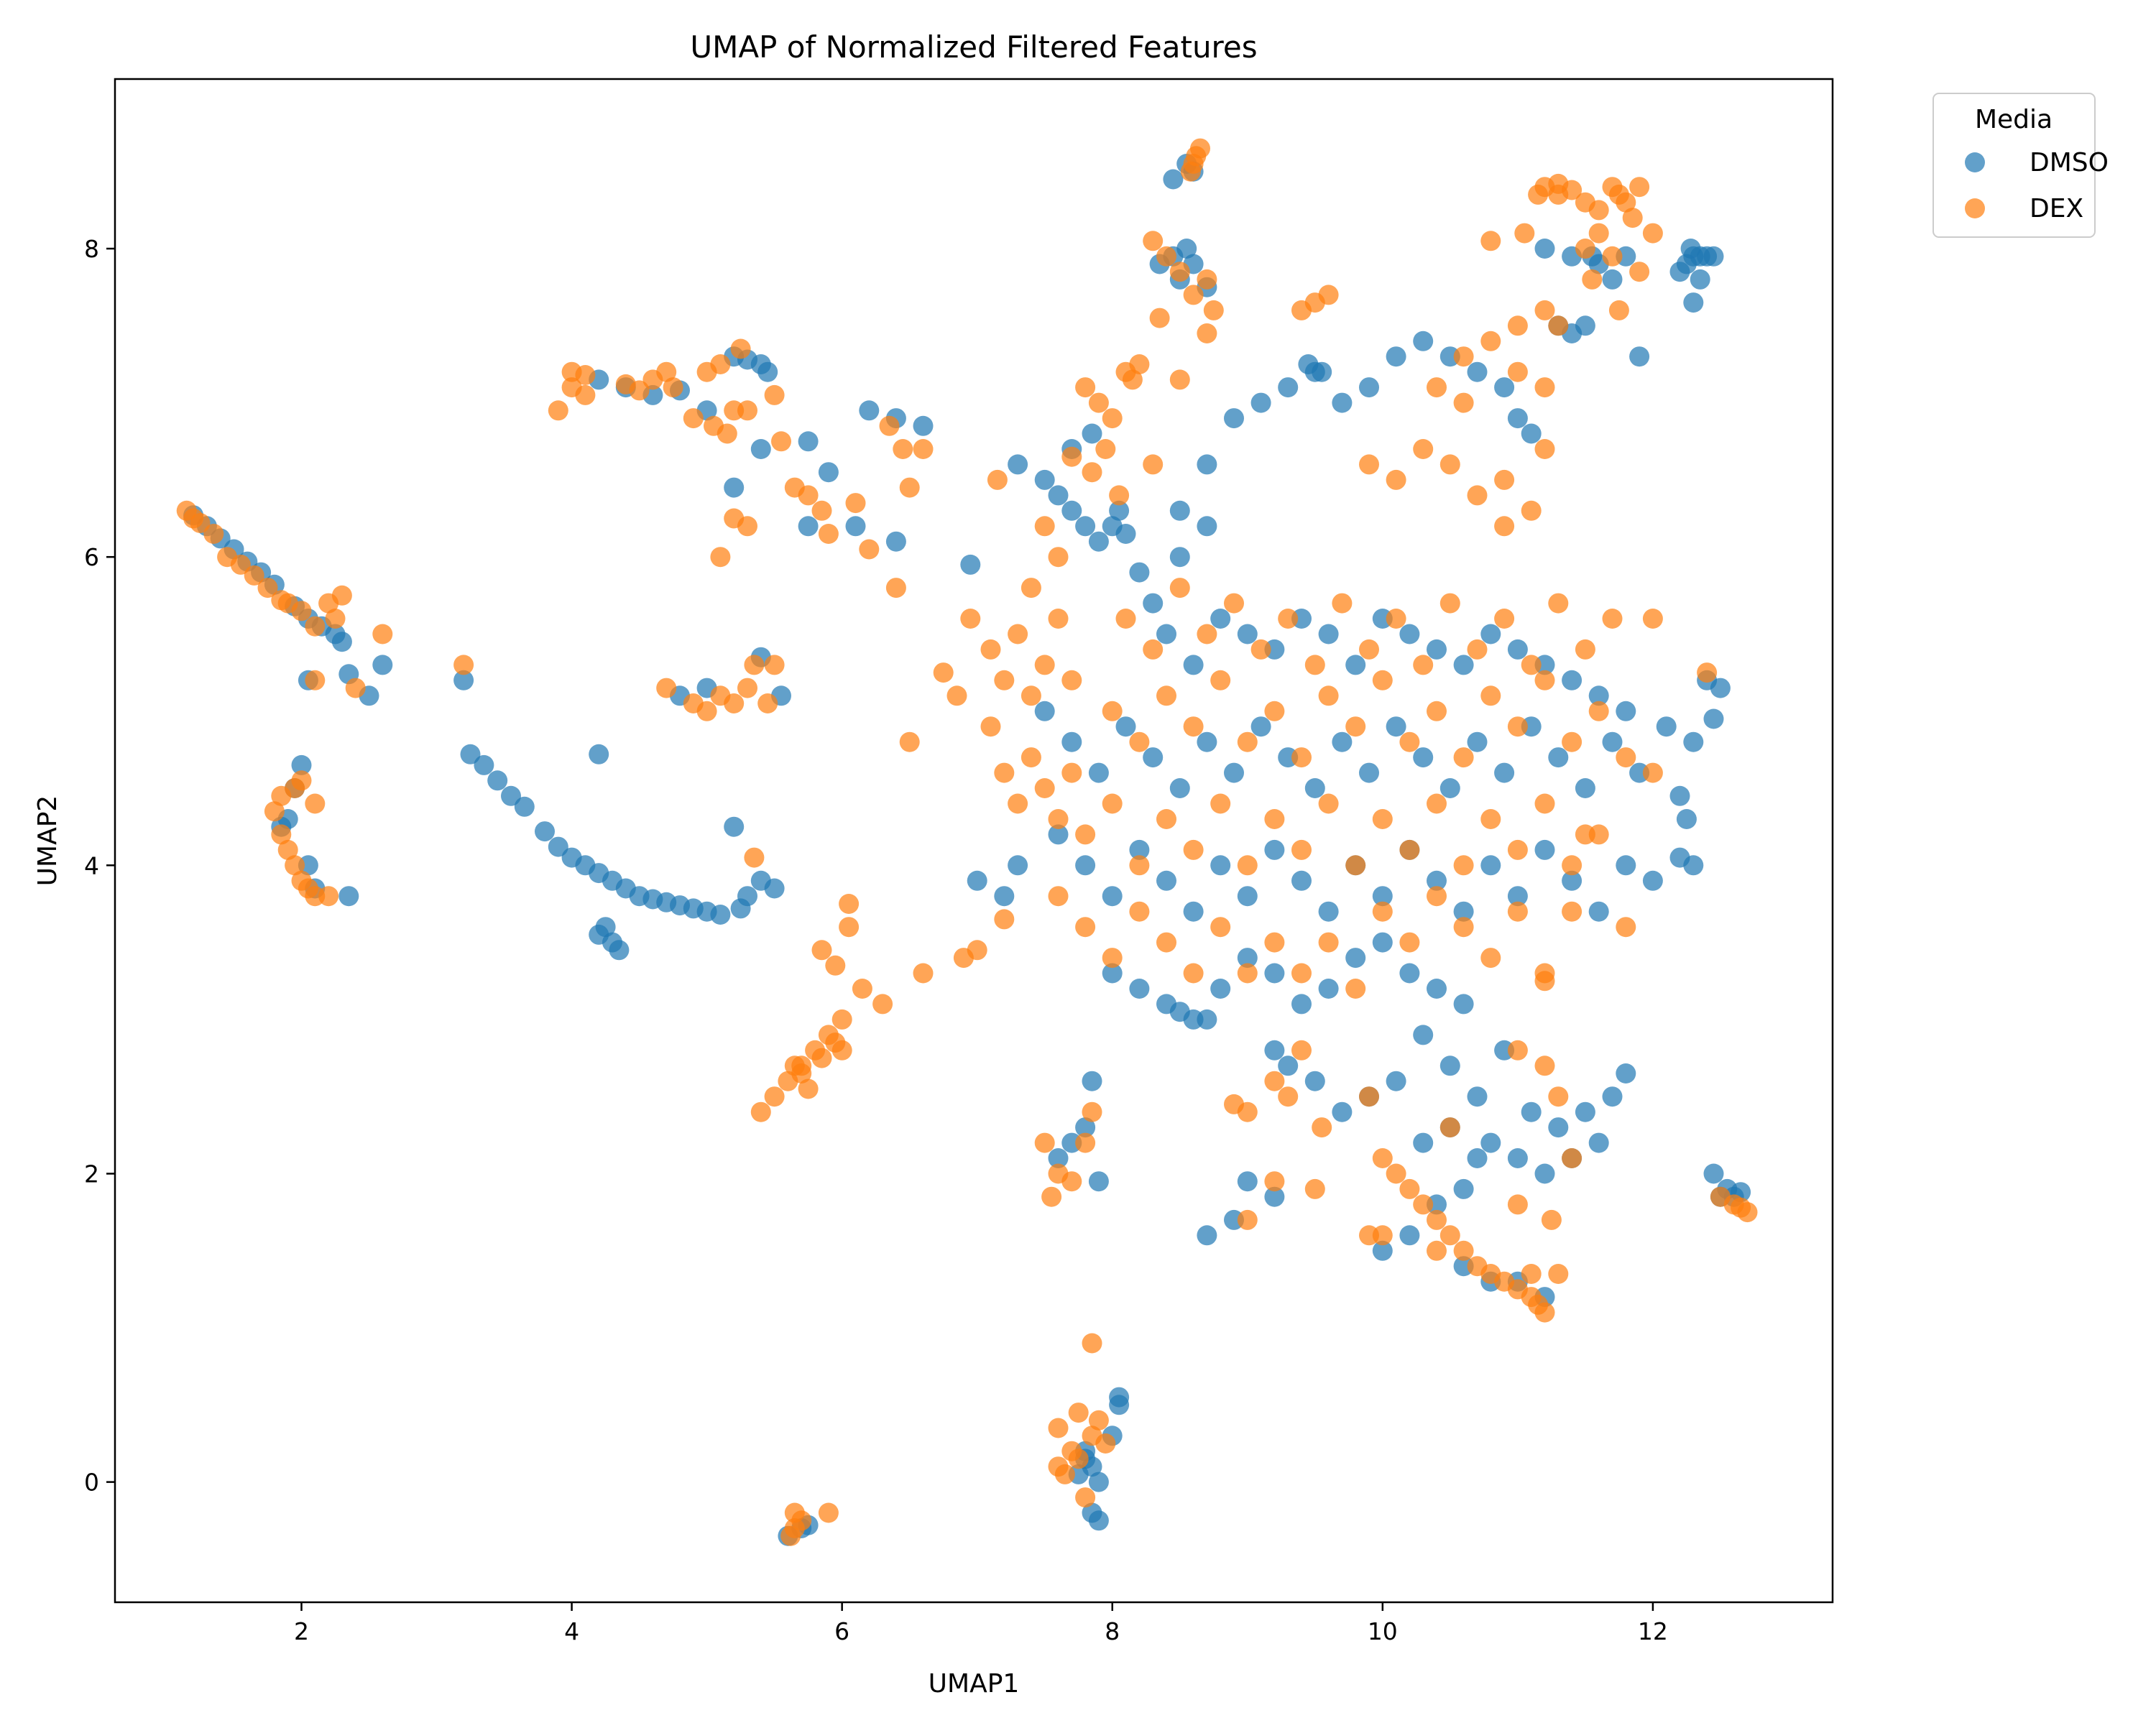 This screenshot has width=2156, height=1728. I want to click on y-tick-label: 2, so click(91, 1174).